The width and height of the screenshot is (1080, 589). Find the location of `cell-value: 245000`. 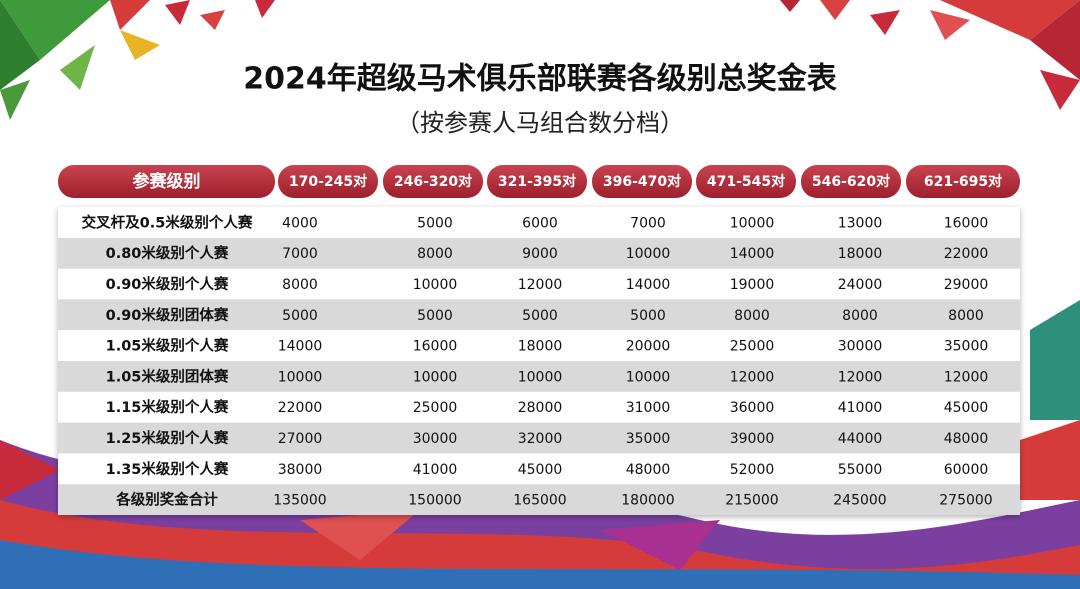

cell-value: 245000 is located at coordinates (859, 501).